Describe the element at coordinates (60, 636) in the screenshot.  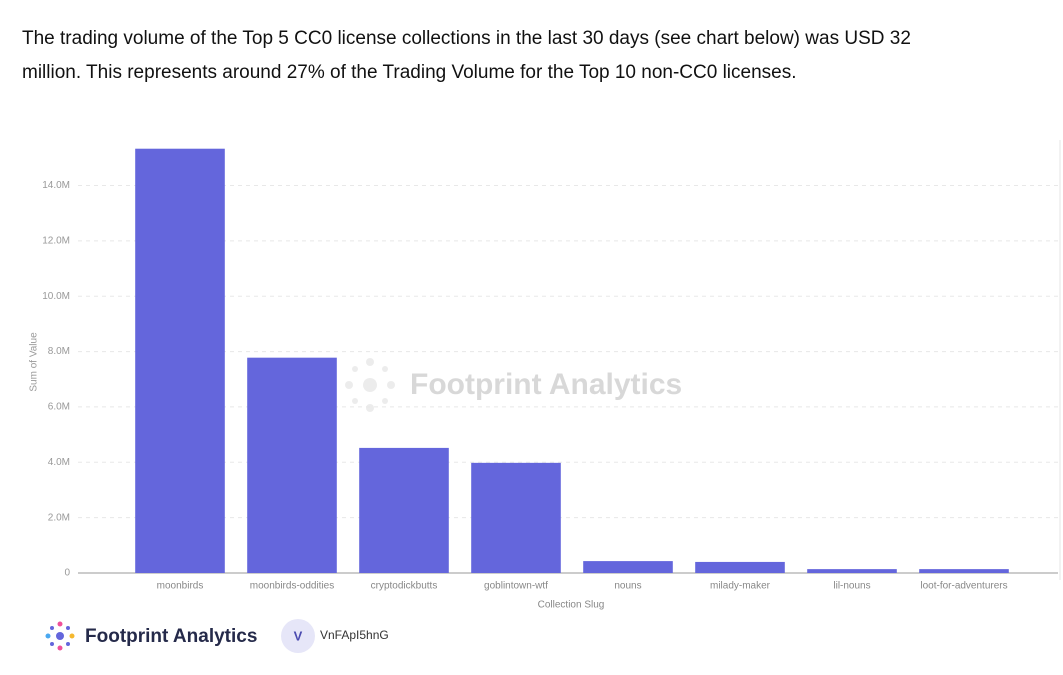
I see `footer-logo` at that location.